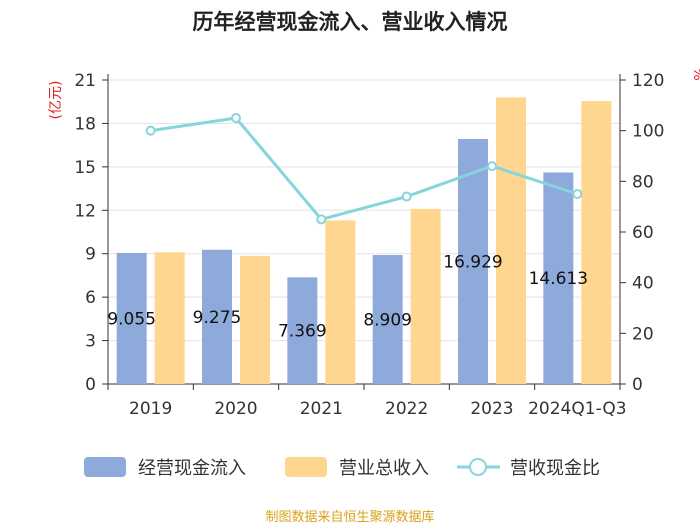  What do you see at coordinates (695, 73) in the screenshot?
I see `y-right-axis-label: %` at bounding box center [695, 73].